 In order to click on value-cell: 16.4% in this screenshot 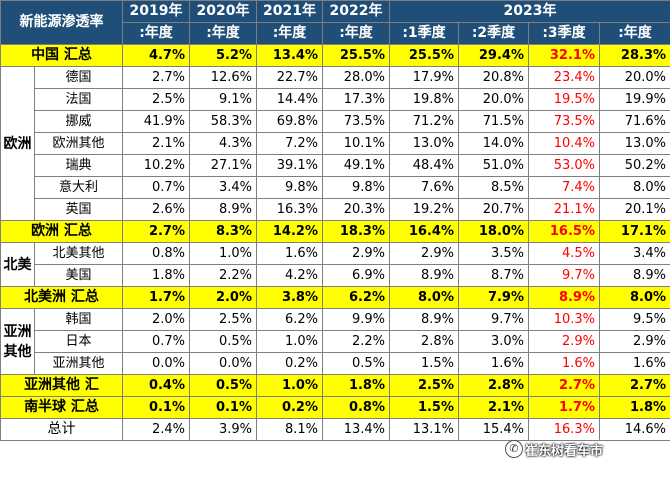, I will do `click(424, 231)`.